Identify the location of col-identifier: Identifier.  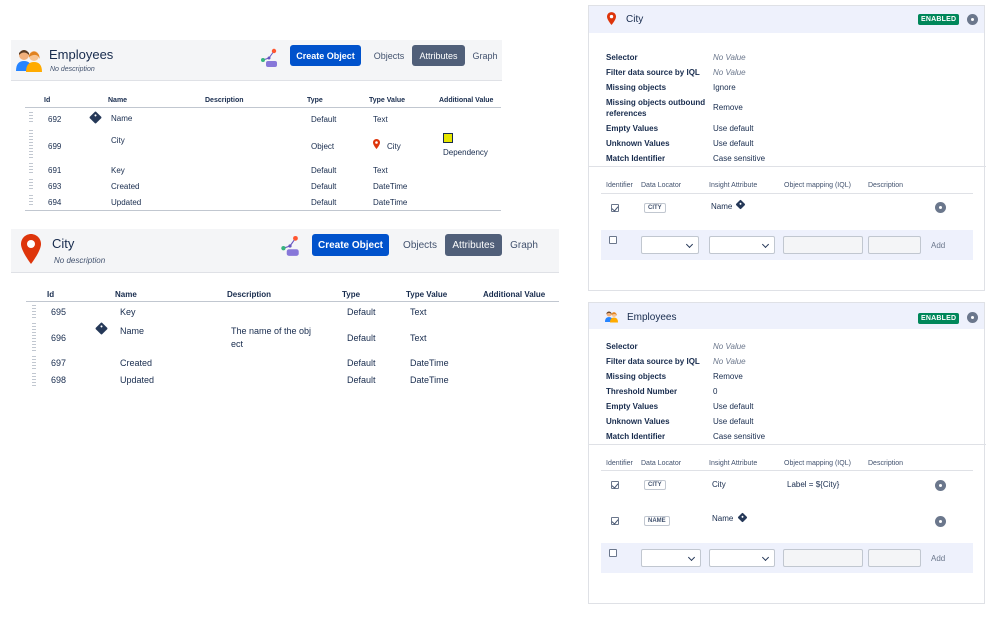
(619, 463).